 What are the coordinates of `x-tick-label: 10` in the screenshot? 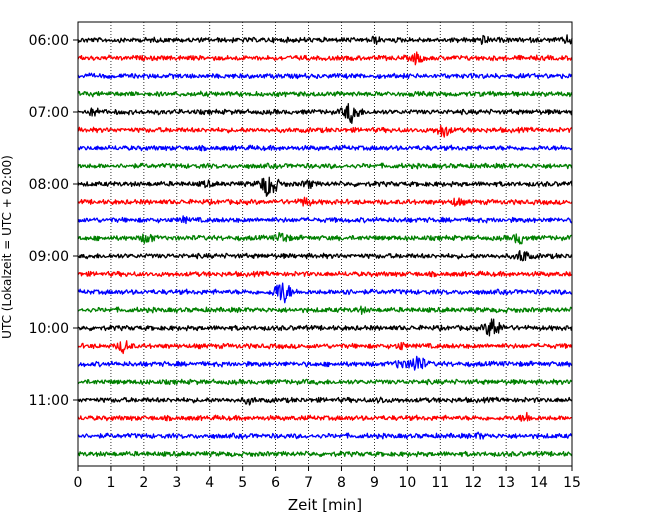 It's located at (407, 483).